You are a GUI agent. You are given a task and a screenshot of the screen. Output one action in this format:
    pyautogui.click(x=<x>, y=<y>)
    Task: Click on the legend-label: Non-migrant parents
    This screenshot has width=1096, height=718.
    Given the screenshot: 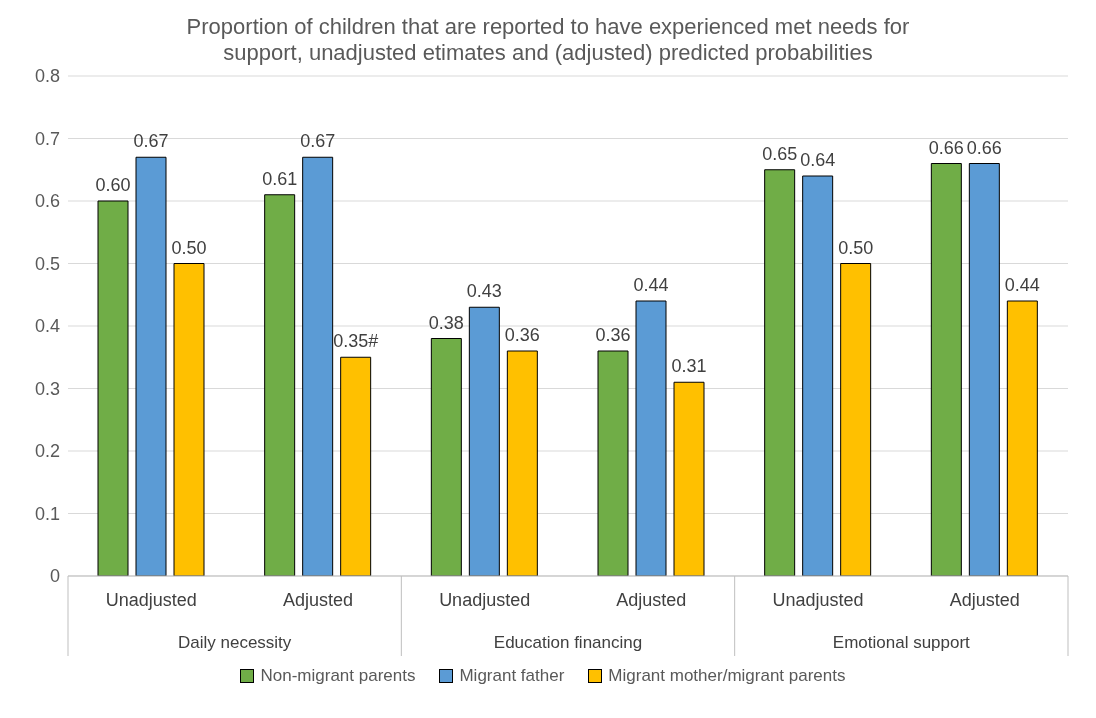 What is the action you would take?
    pyautogui.click(x=337, y=676)
    